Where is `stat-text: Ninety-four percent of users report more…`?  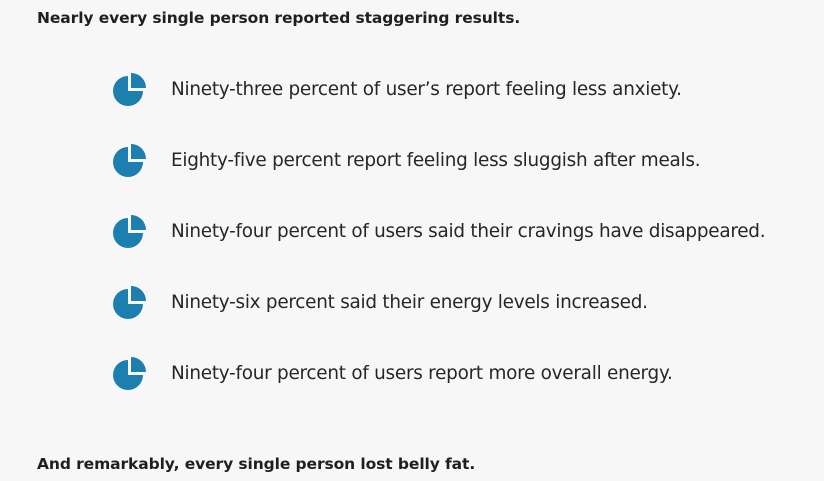
stat-text: Ninety-four percent of users report more… is located at coordinates (422, 373).